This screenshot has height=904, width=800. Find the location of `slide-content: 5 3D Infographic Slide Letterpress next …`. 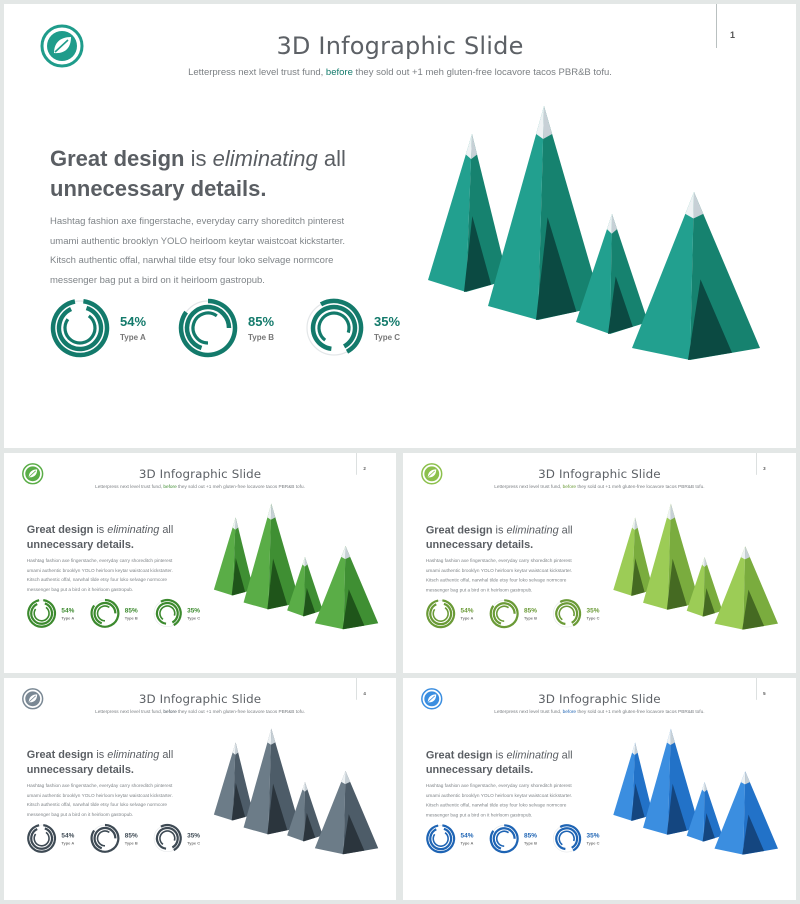

slide-content: 5 3D Infographic Slide Letterpress next … is located at coordinates (599, 788).